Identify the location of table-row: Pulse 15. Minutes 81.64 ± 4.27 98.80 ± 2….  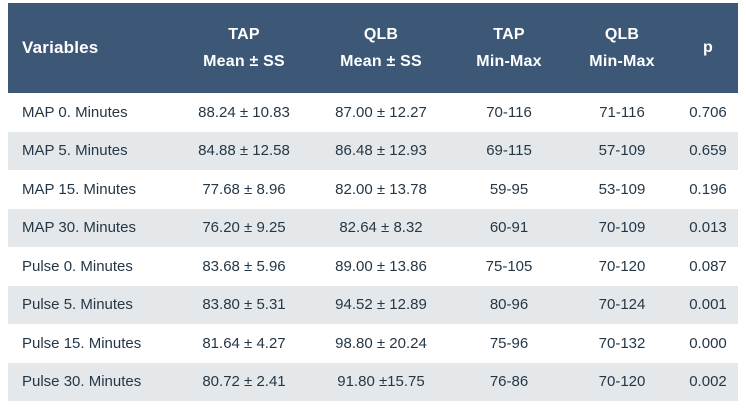
(373, 343).